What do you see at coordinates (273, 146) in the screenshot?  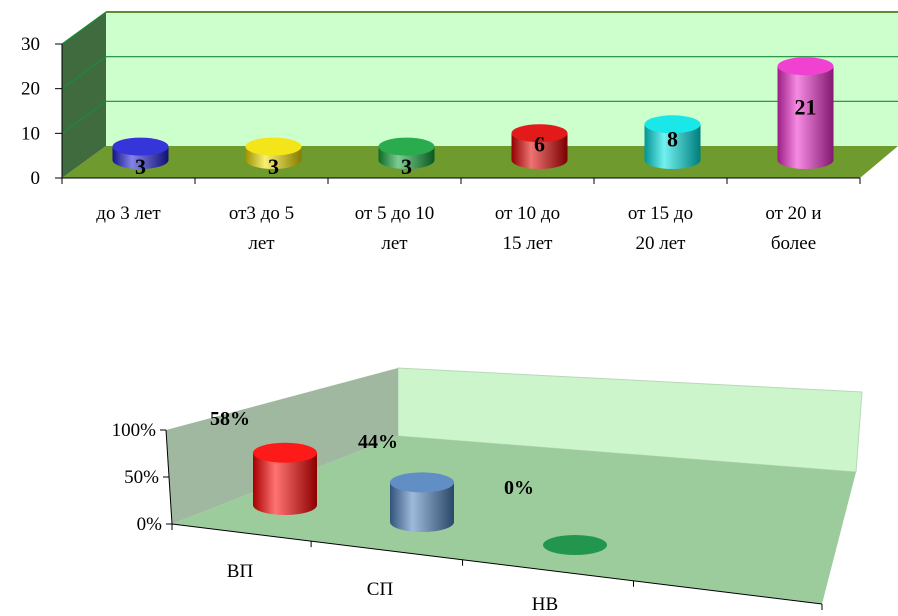 I see `chart1-bar-2-top` at bounding box center [273, 146].